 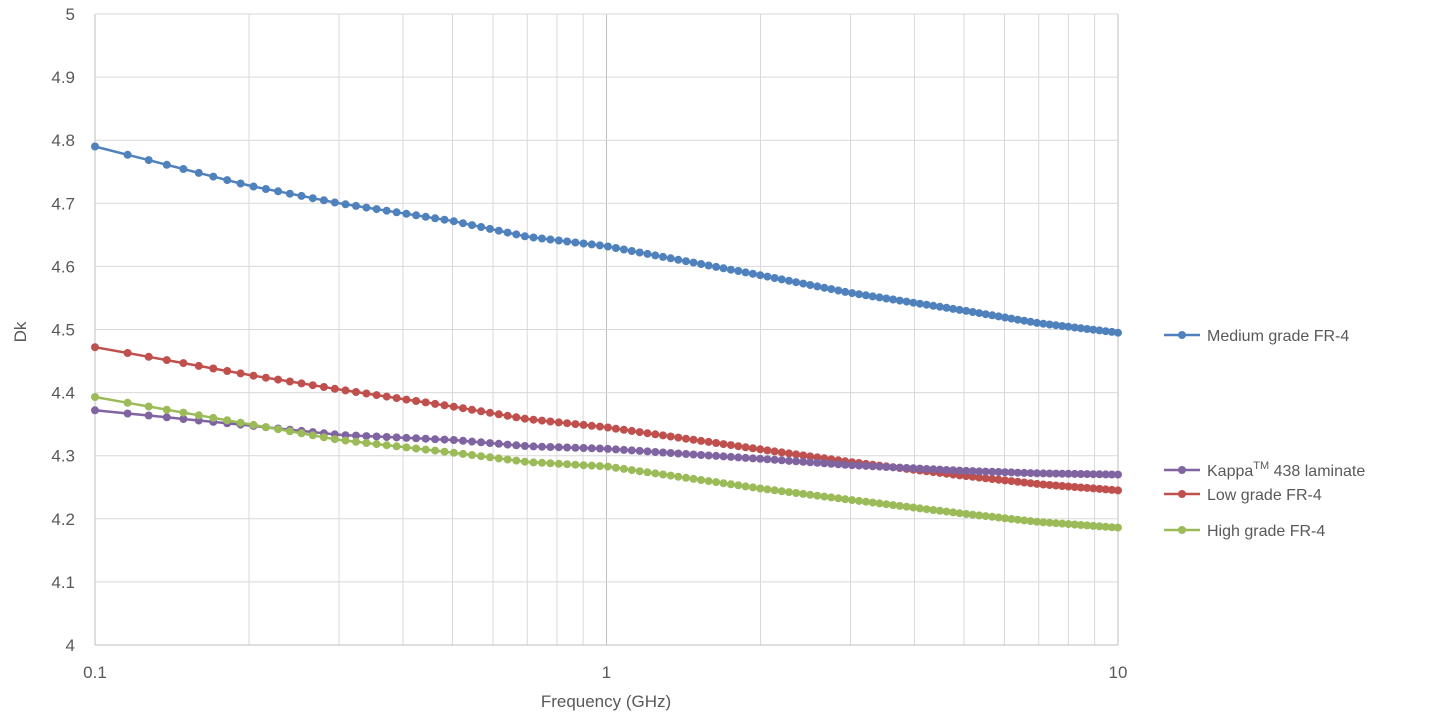 What do you see at coordinates (606, 672) in the screenshot?
I see `x-tick-label: 1` at bounding box center [606, 672].